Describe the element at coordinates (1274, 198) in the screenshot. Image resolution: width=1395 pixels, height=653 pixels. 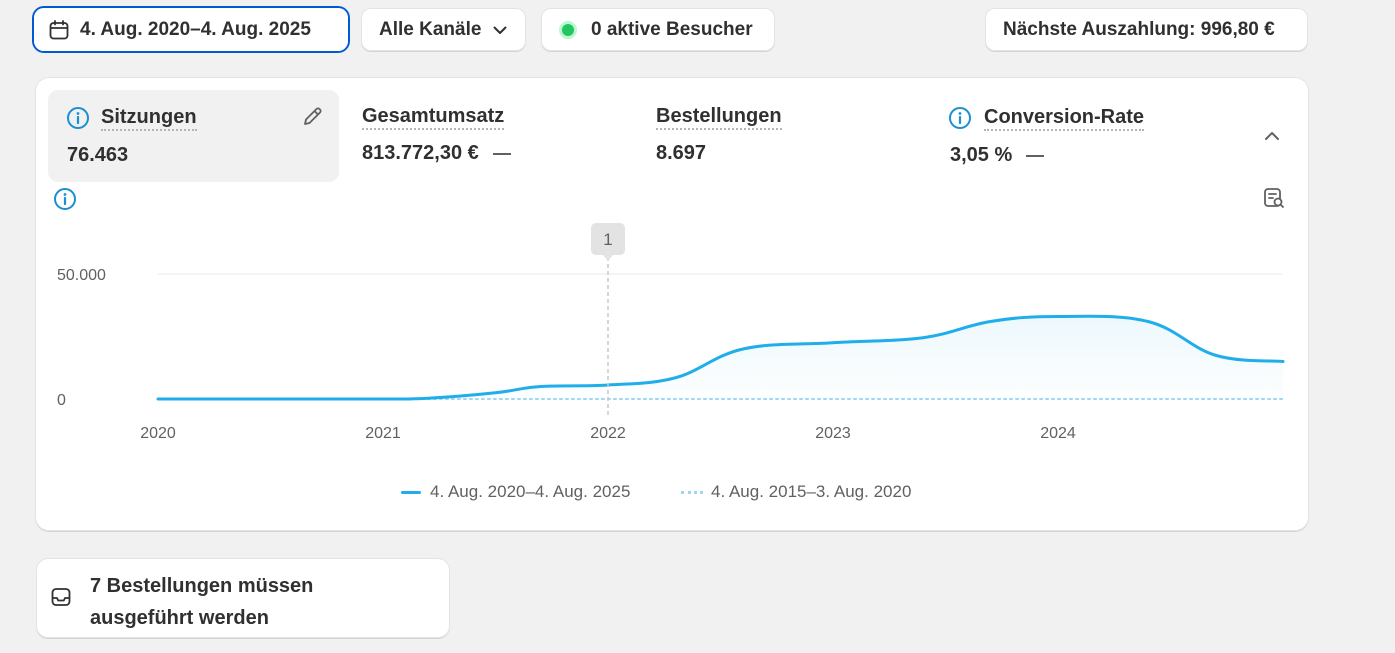
I see `report-search-icon` at that location.